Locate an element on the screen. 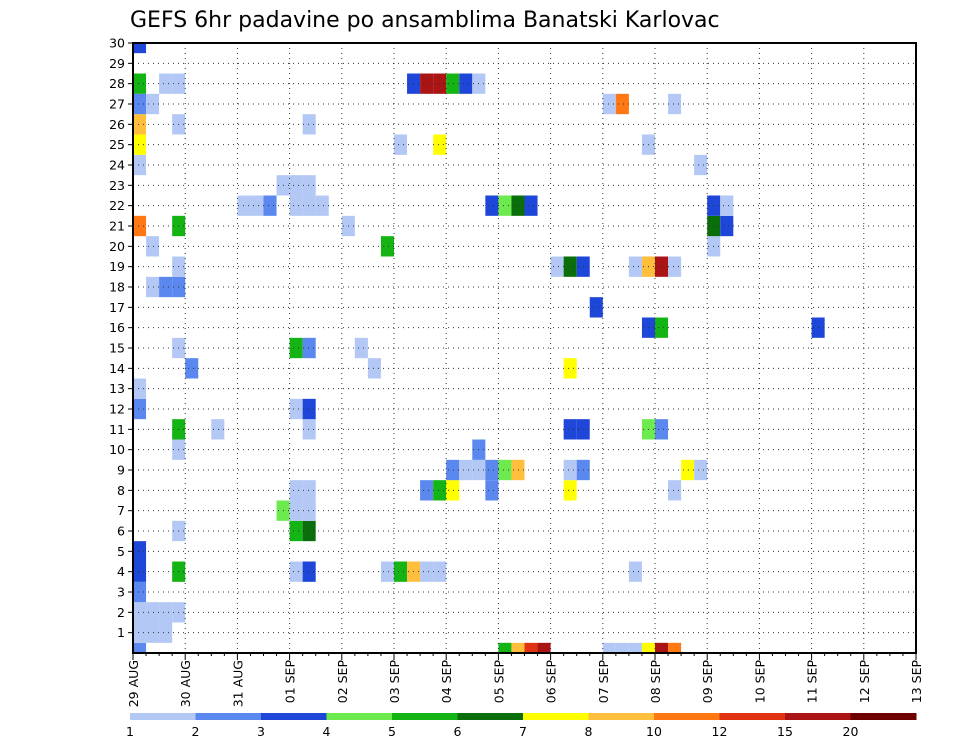 This screenshot has height=742, width=960. y-tick-label: 21 is located at coordinates (117, 226).